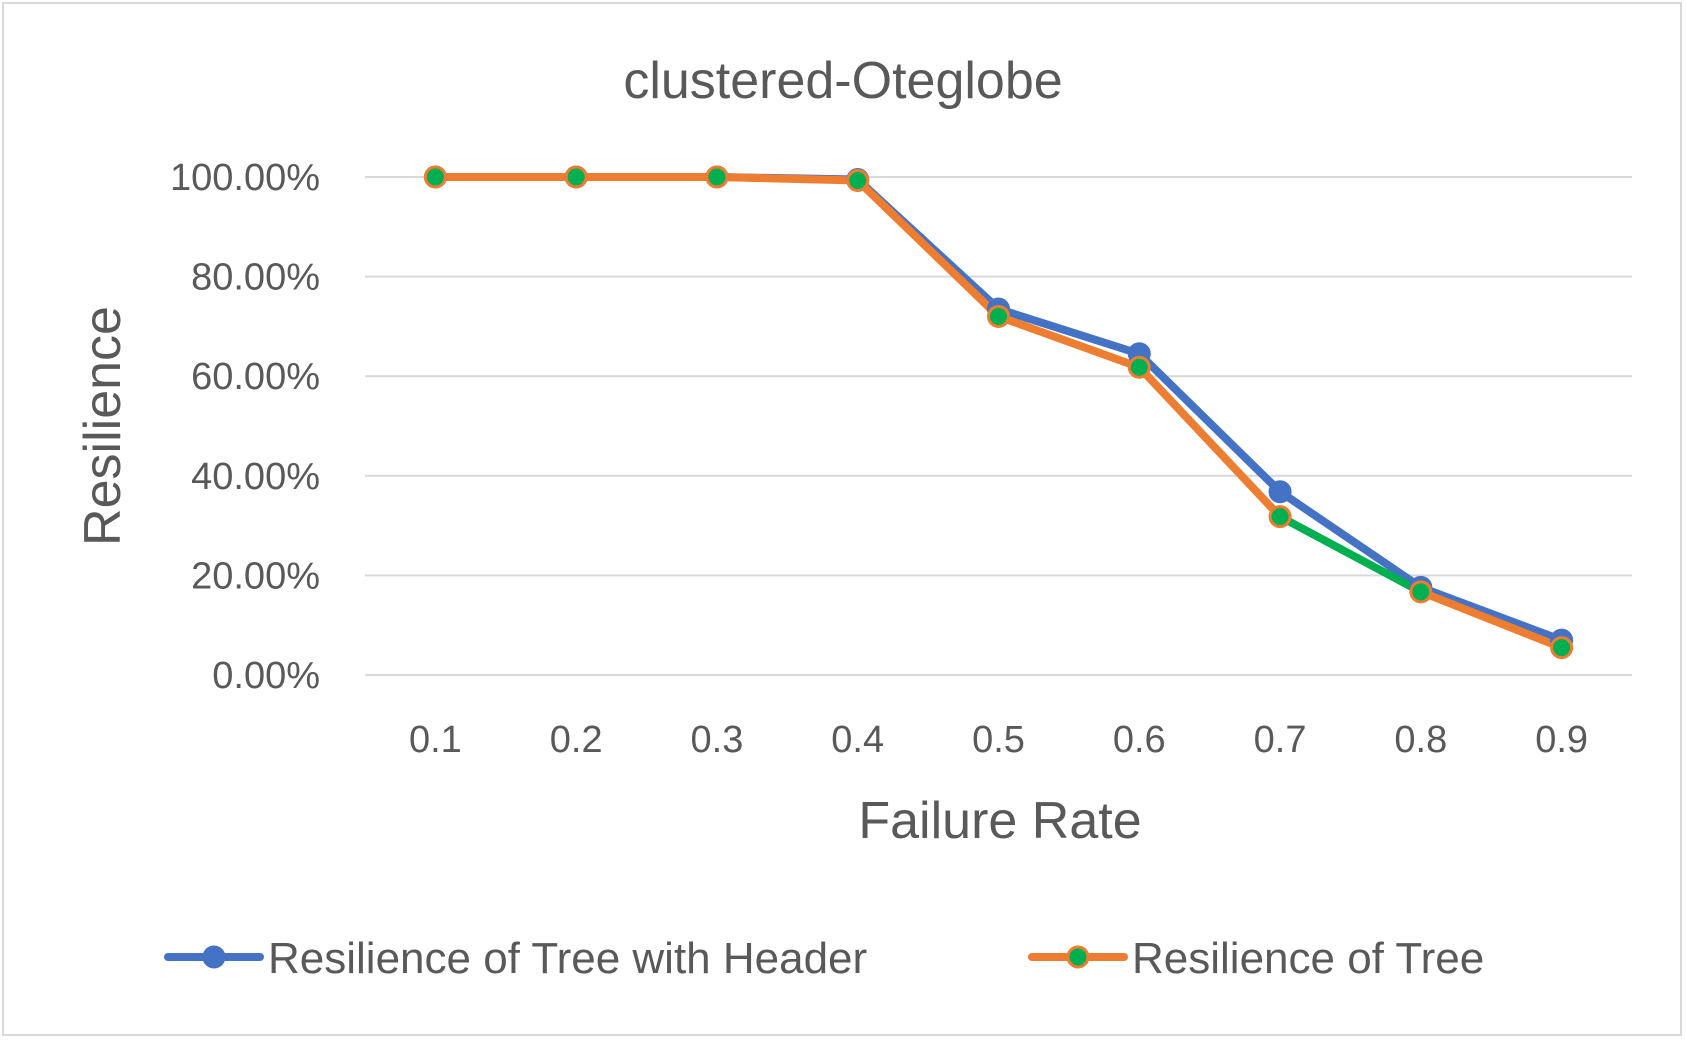 This screenshot has height=1040, width=1686. What do you see at coordinates (999, 821) in the screenshot?
I see `x-axis-title: Failure Rate` at bounding box center [999, 821].